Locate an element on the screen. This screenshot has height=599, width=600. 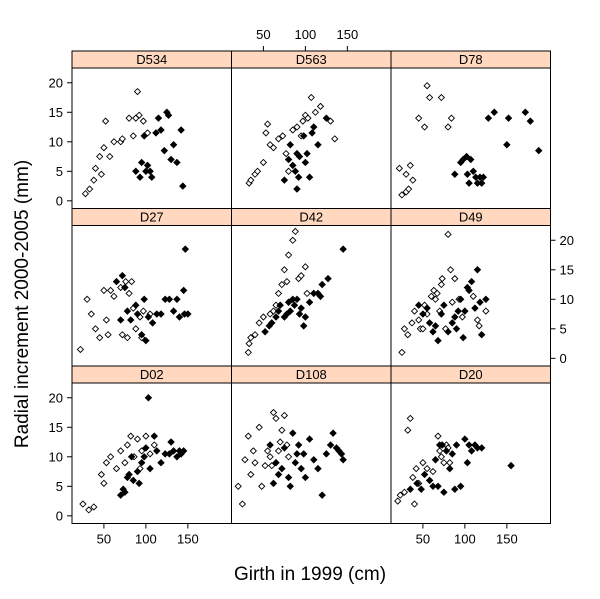
x-tick-label: 150 is located at coordinates (188, 539).